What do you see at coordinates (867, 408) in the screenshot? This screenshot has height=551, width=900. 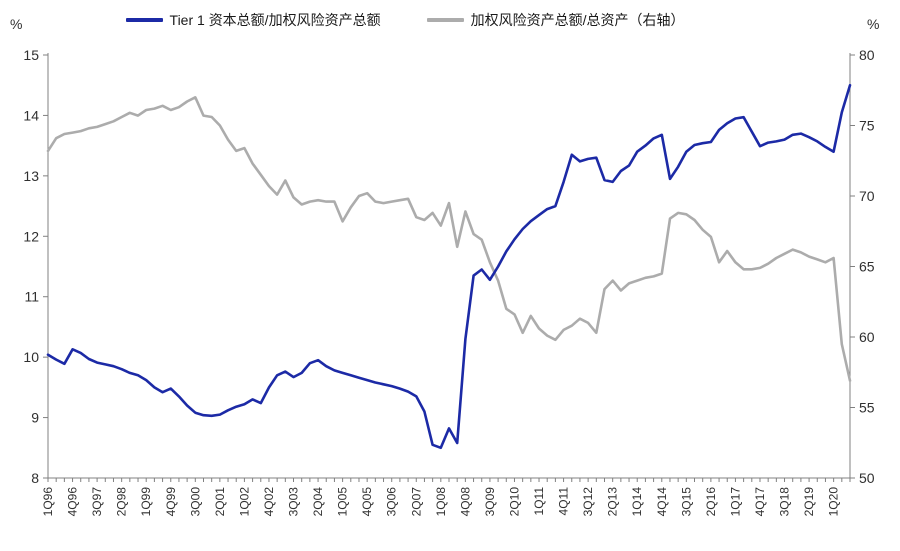 I see `y-axis-right-tick-label: 55` at bounding box center [867, 408].